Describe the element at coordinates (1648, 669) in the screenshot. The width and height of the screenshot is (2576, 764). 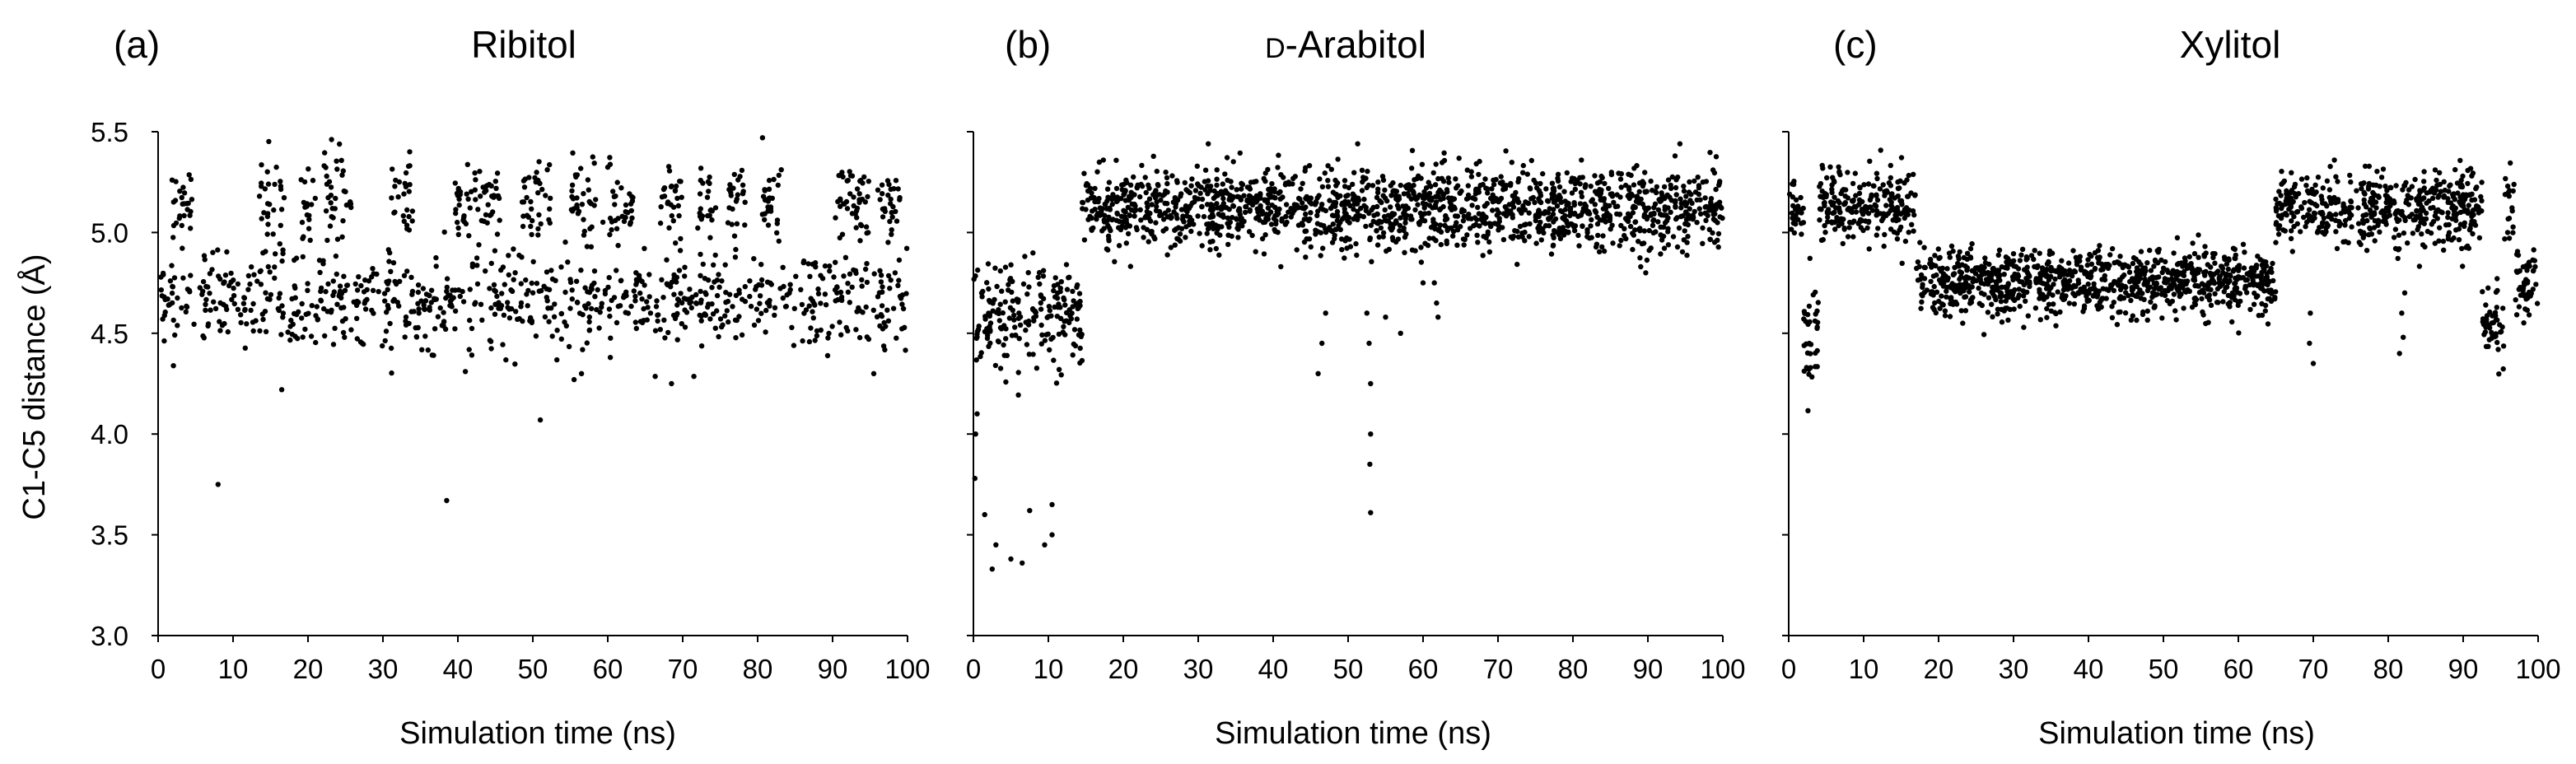
I see `x-tick-label: 90` at that location.